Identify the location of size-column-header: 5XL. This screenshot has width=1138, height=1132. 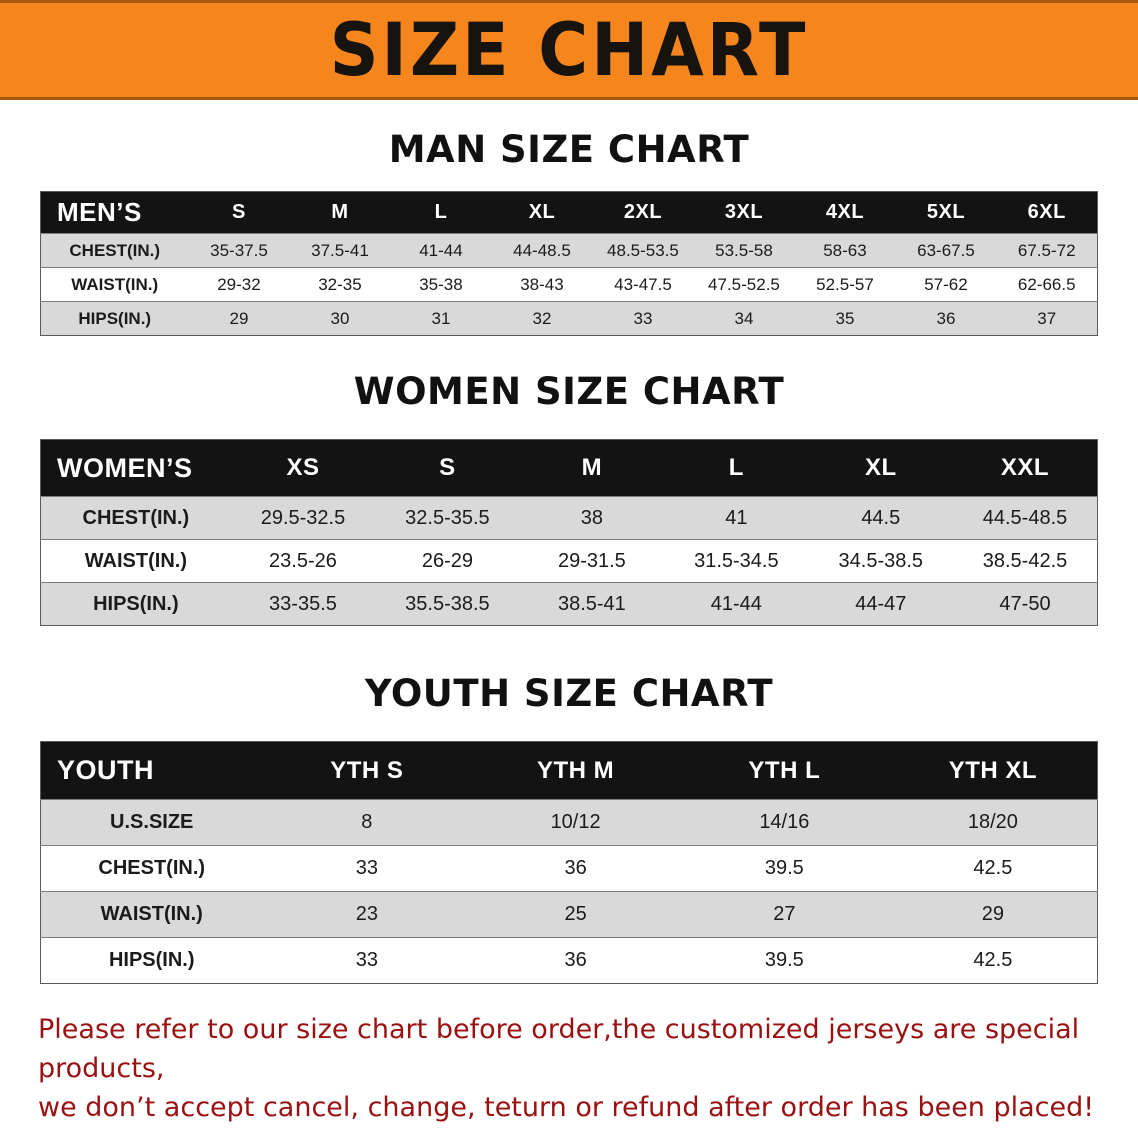
(946, 212).